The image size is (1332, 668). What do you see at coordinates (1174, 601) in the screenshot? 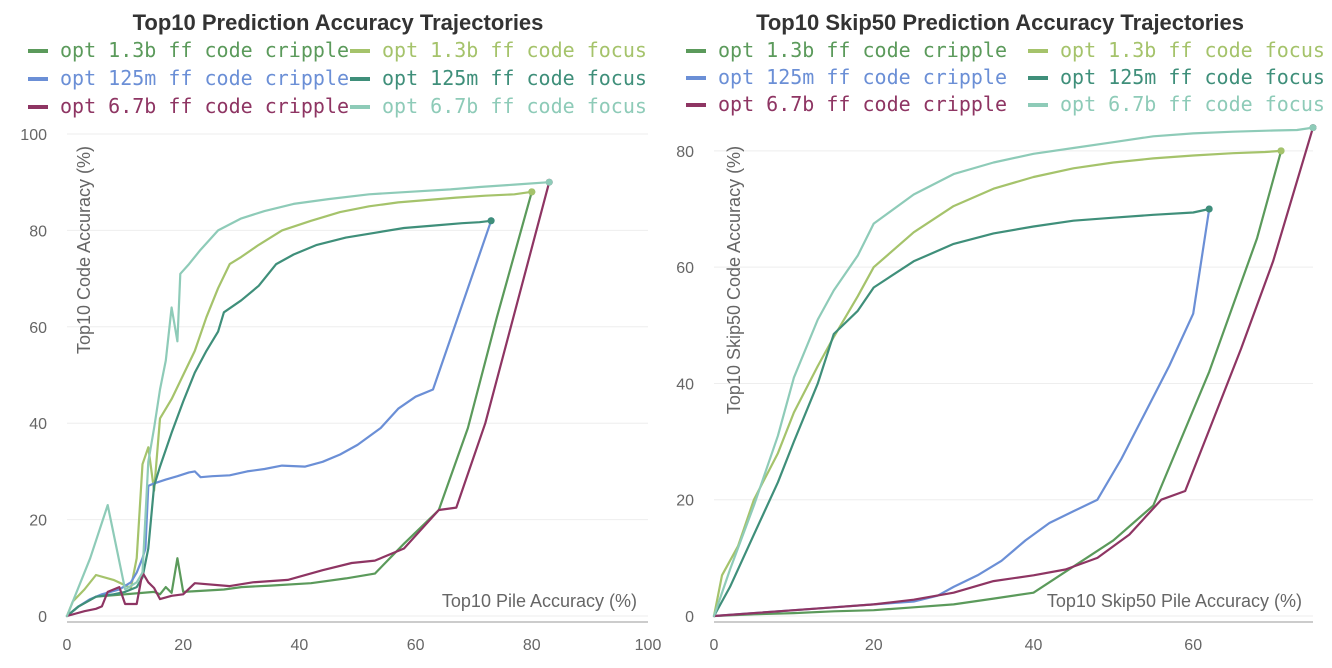
I see `x-axis-label: Top10 Skip50 Pile Accuracy (%)` at bounding box center [1174, 601].